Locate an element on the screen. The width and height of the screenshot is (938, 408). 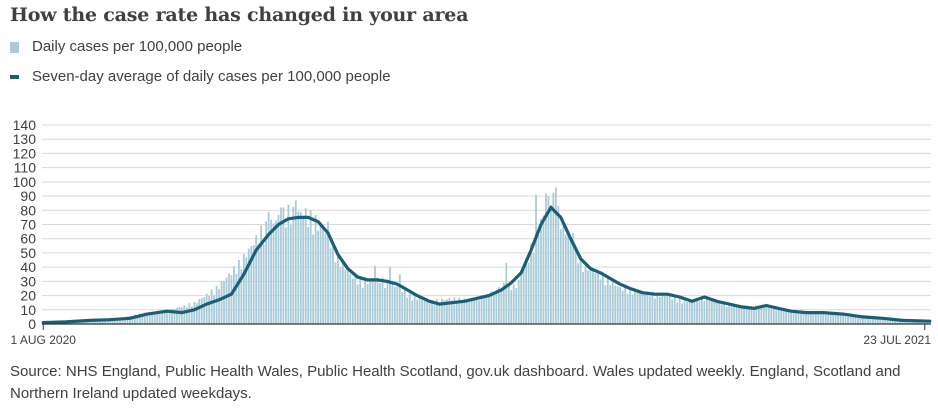
y-tick-label-100: 100 is located at coordinates (25, 182).